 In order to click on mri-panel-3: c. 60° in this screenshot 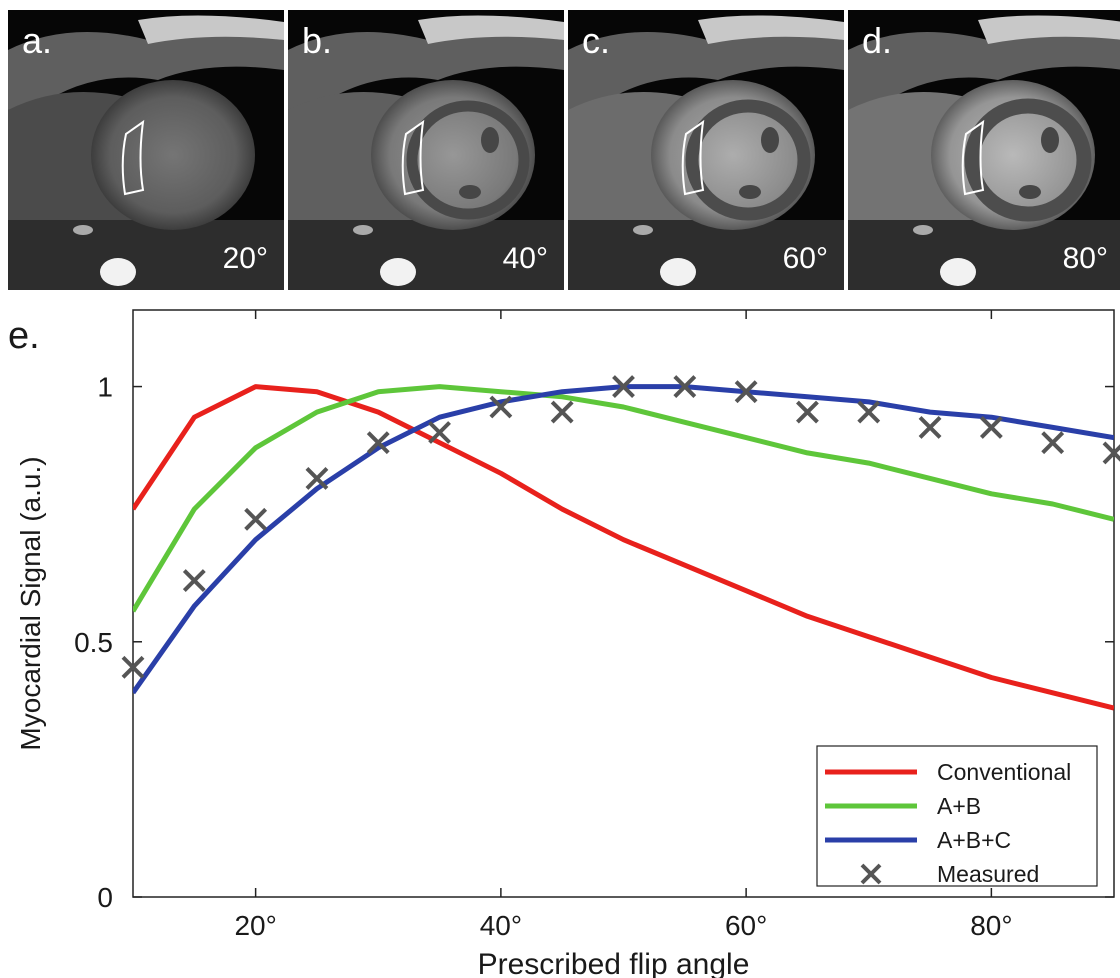, I will do `click(706, 150)`.